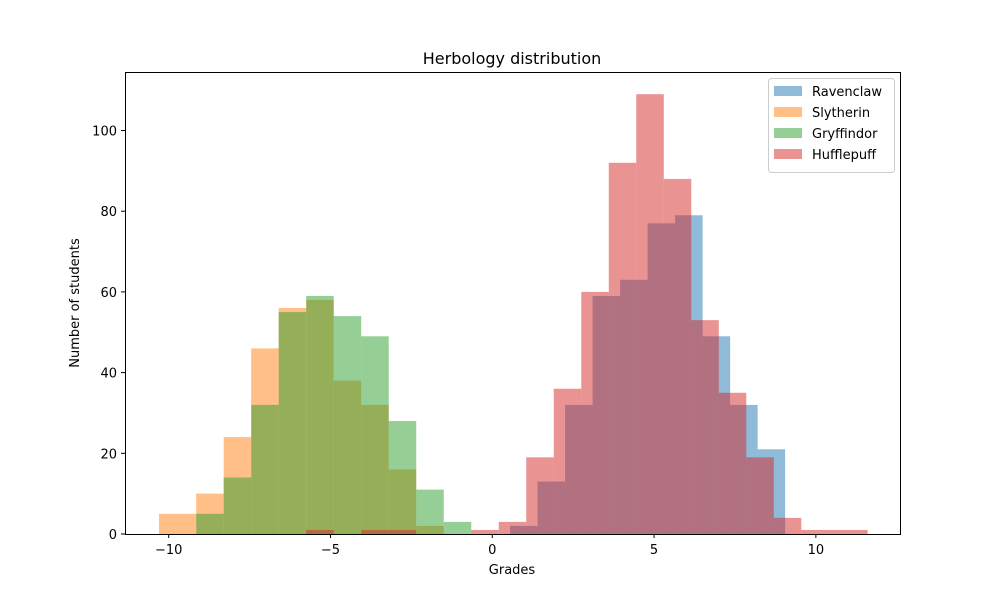 Image resolution: width=1000 pixels, height=600 pixels. I want to click on series-gryffindor, so click(334, 414).